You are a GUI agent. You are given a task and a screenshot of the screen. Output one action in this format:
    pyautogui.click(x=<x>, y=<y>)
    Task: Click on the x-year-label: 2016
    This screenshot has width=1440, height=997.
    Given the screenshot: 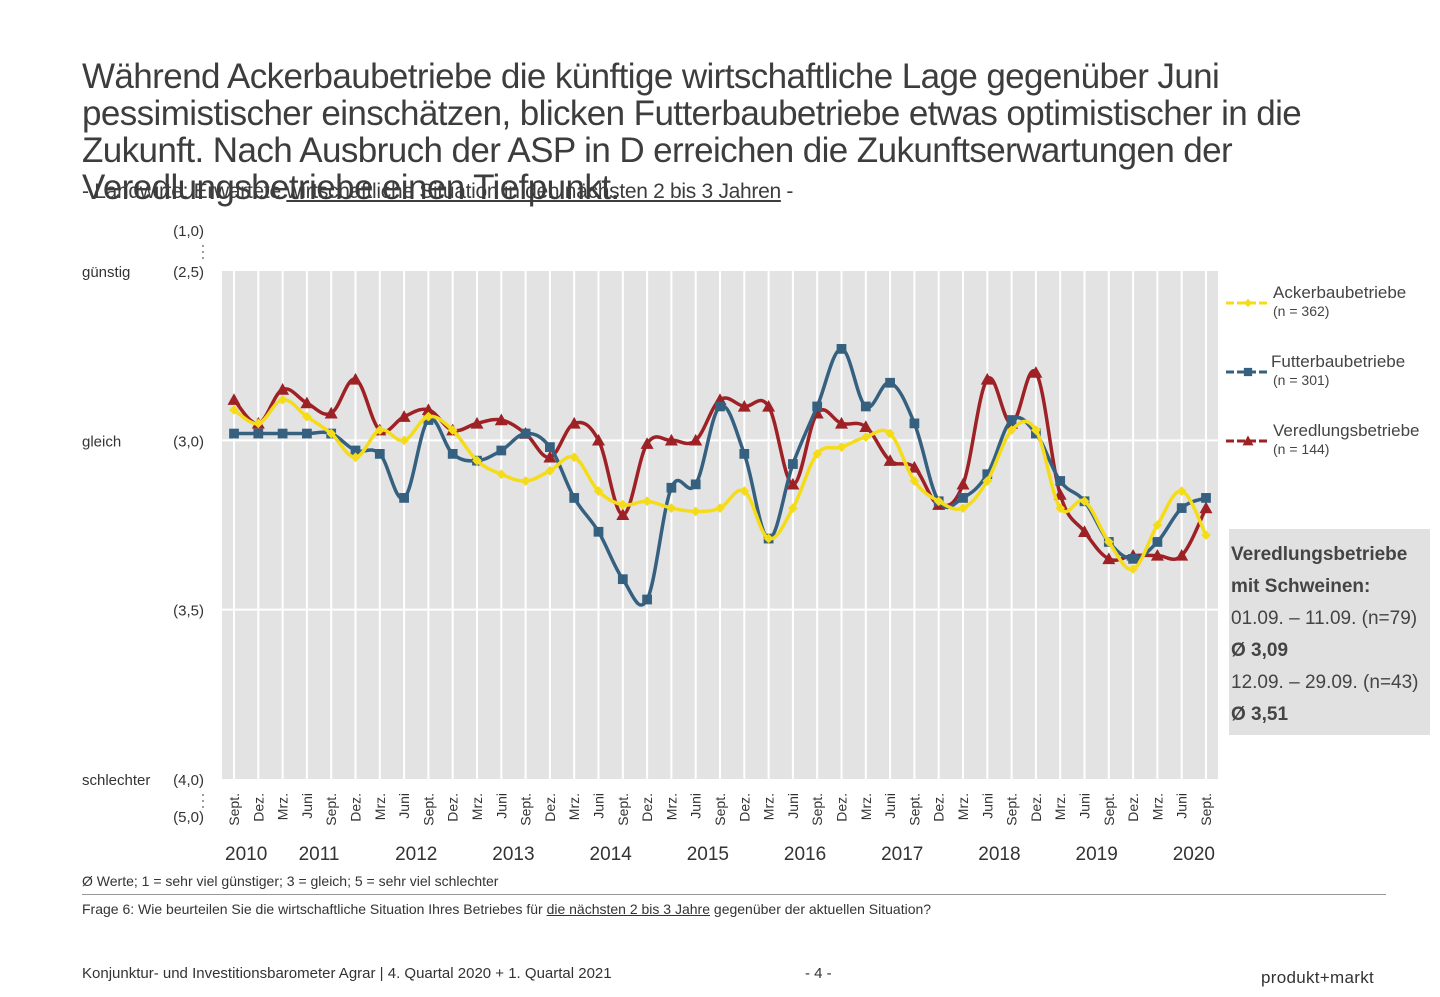 What is the action you would take?
    pyautogui.click(x=805, y=854)
    